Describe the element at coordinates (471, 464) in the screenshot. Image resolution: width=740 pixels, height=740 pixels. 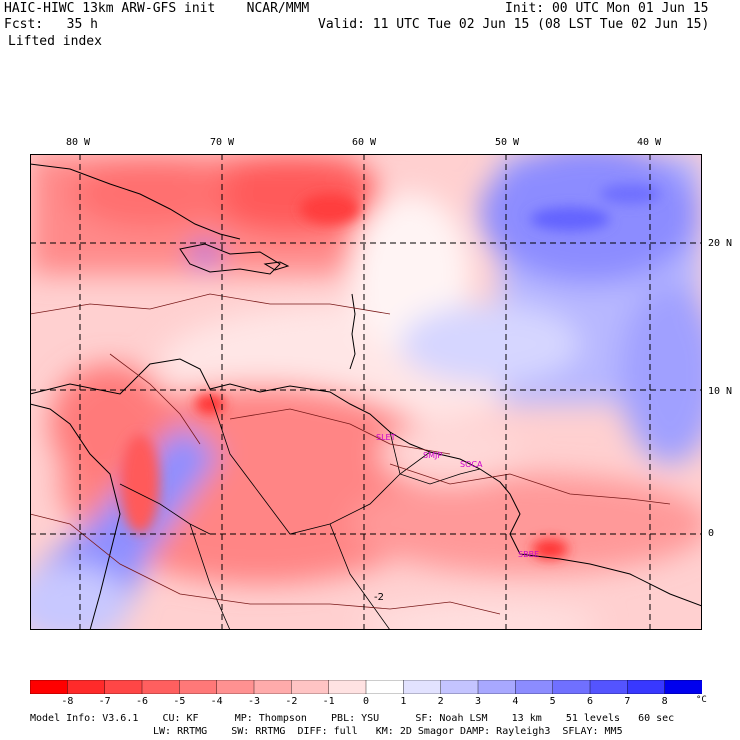
I see `site-label-soca: SOCA` at that location.